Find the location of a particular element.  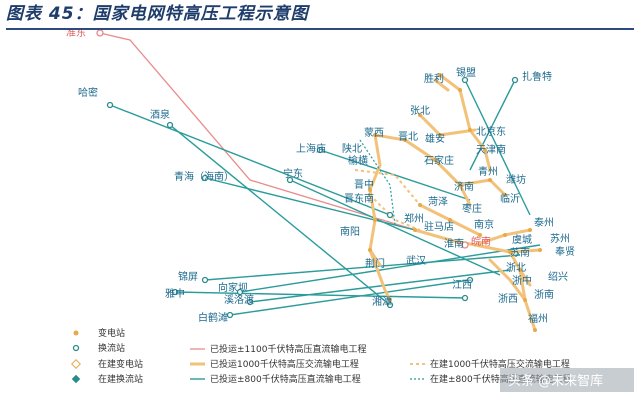

label-shengli: 胜利 is located at coordinates (434, 79).